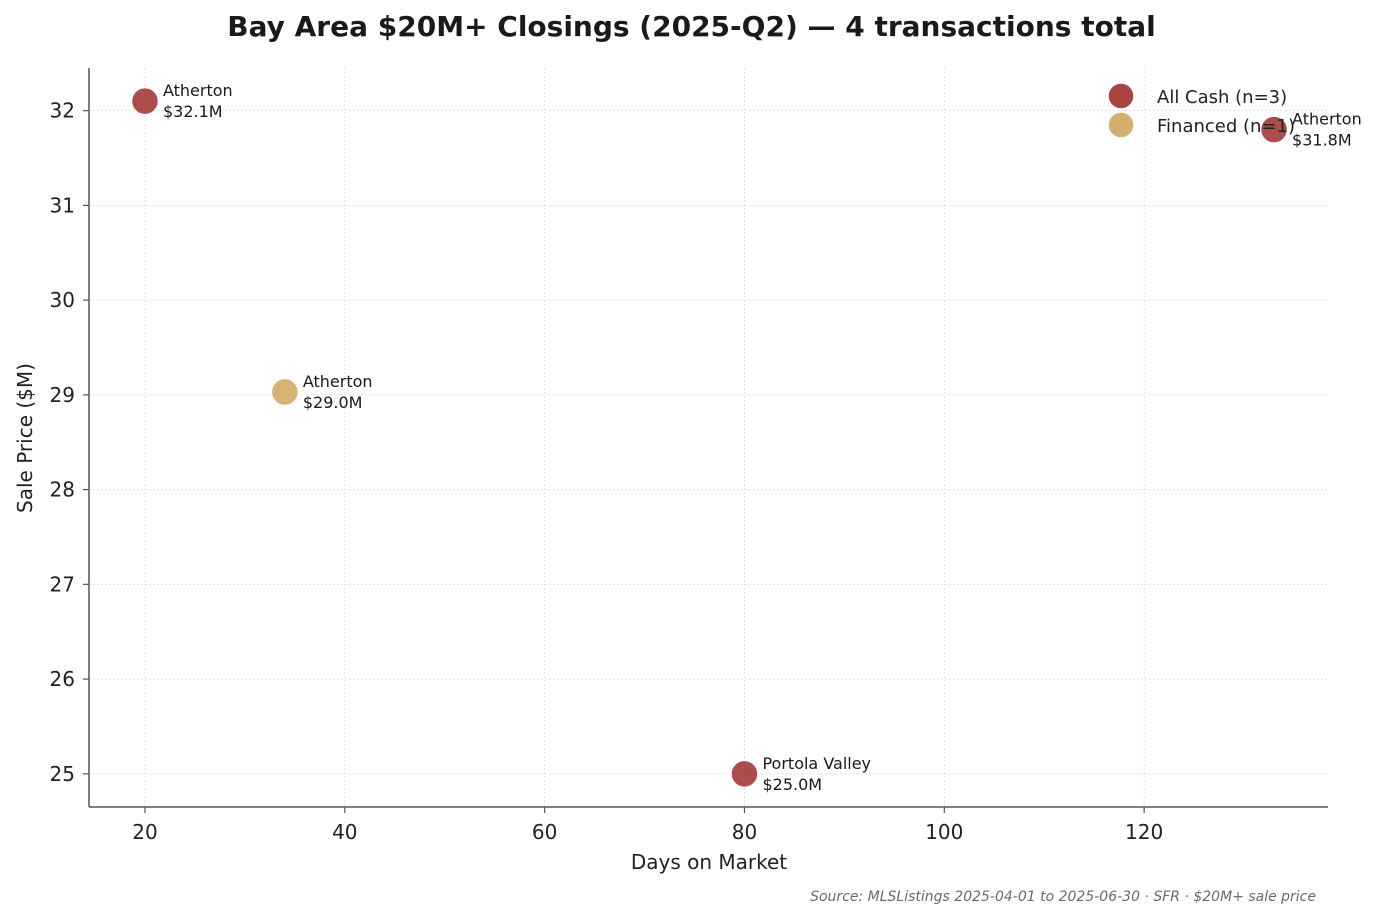 This screenshot has width=1383, height=923. Describe the element at coordinates (1144, 832) in the screenshot. I see `x-tick-label: 120` at that location.